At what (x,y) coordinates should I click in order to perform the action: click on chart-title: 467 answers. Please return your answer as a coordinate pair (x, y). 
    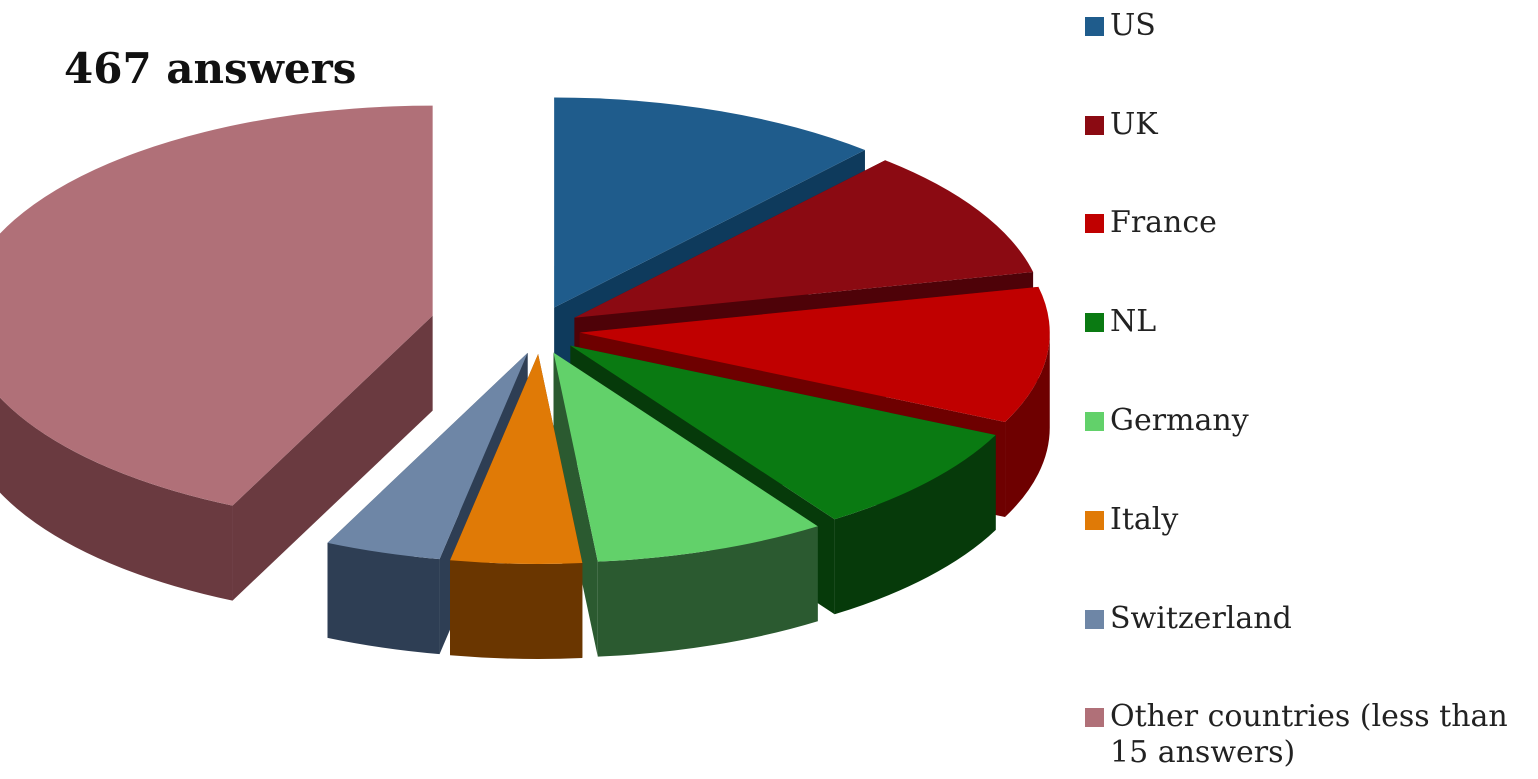
    Looking at the image, I should click on (210, 68).